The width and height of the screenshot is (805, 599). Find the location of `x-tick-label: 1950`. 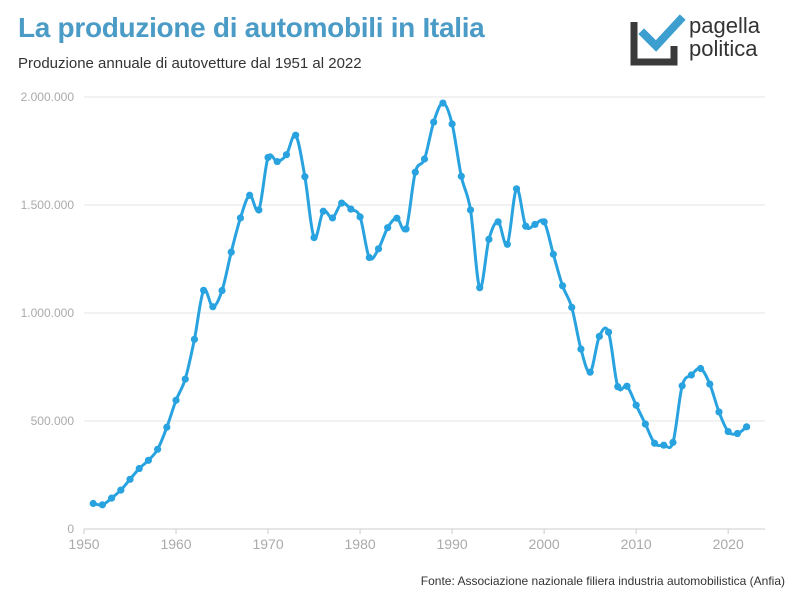

x-tick-label: 1950 is located at coordinates (83, 544).